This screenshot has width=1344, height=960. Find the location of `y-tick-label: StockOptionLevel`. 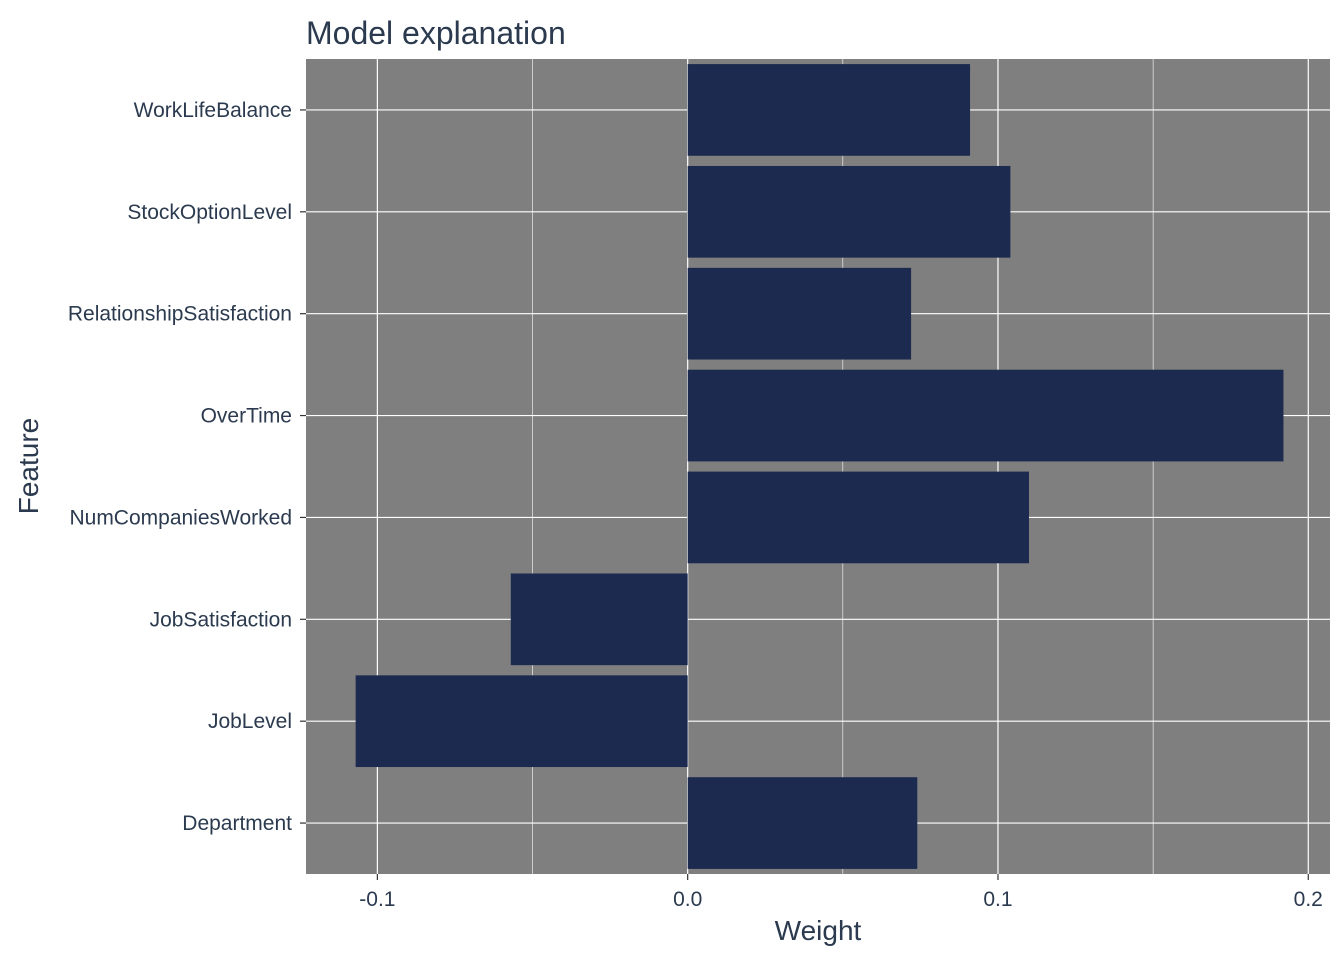

y-tick-label: StockOptionLevel is located at coordinates (209, 212).